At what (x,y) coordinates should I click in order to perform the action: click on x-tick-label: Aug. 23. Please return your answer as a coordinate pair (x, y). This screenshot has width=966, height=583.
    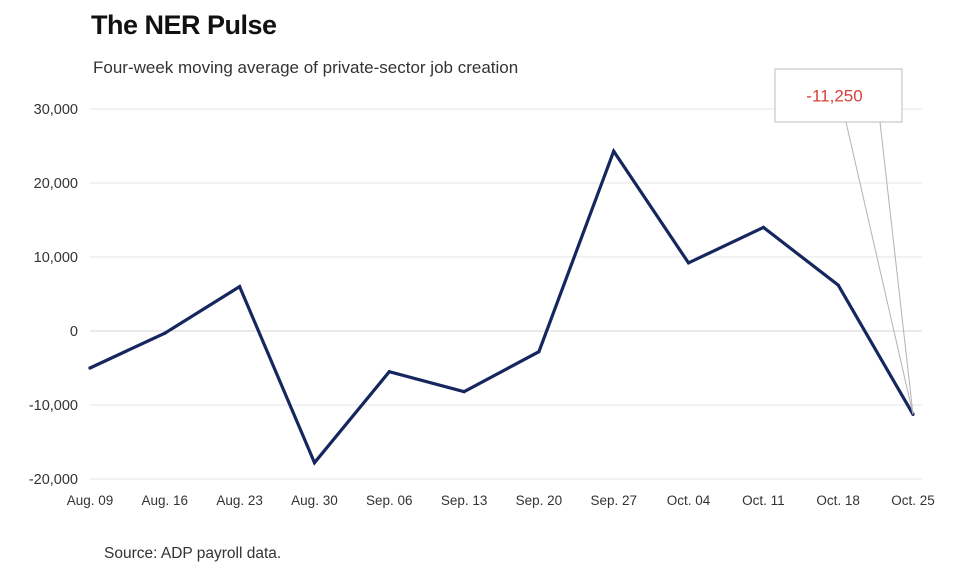
    Looking at the image, I should click on (239, 500).